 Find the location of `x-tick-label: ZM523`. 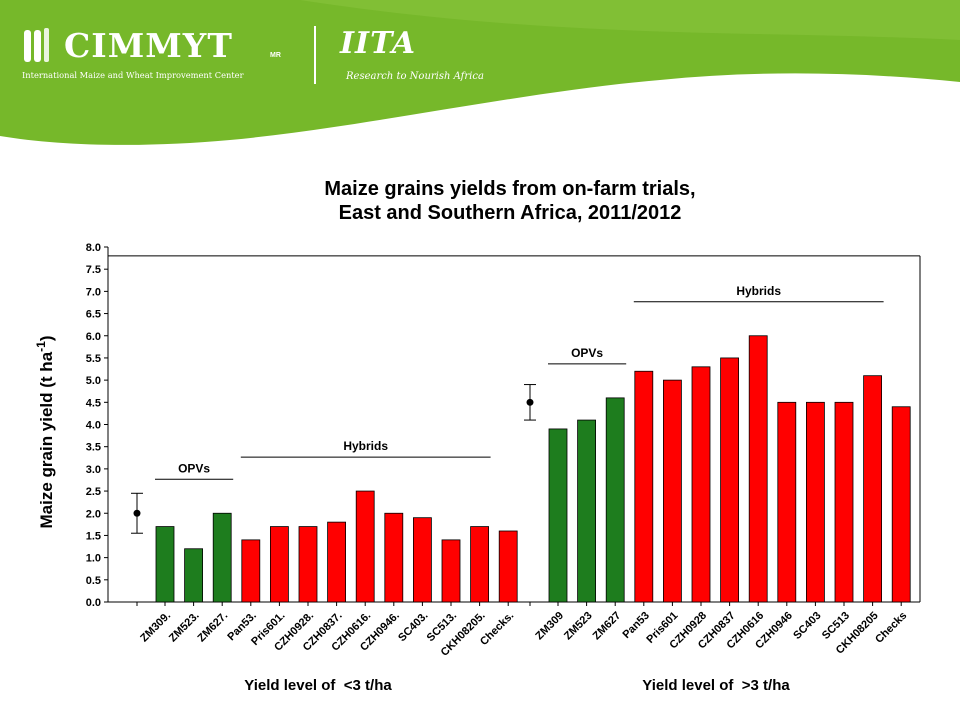

x-tick-label: ZM523 is located at coordinates (578, 626).